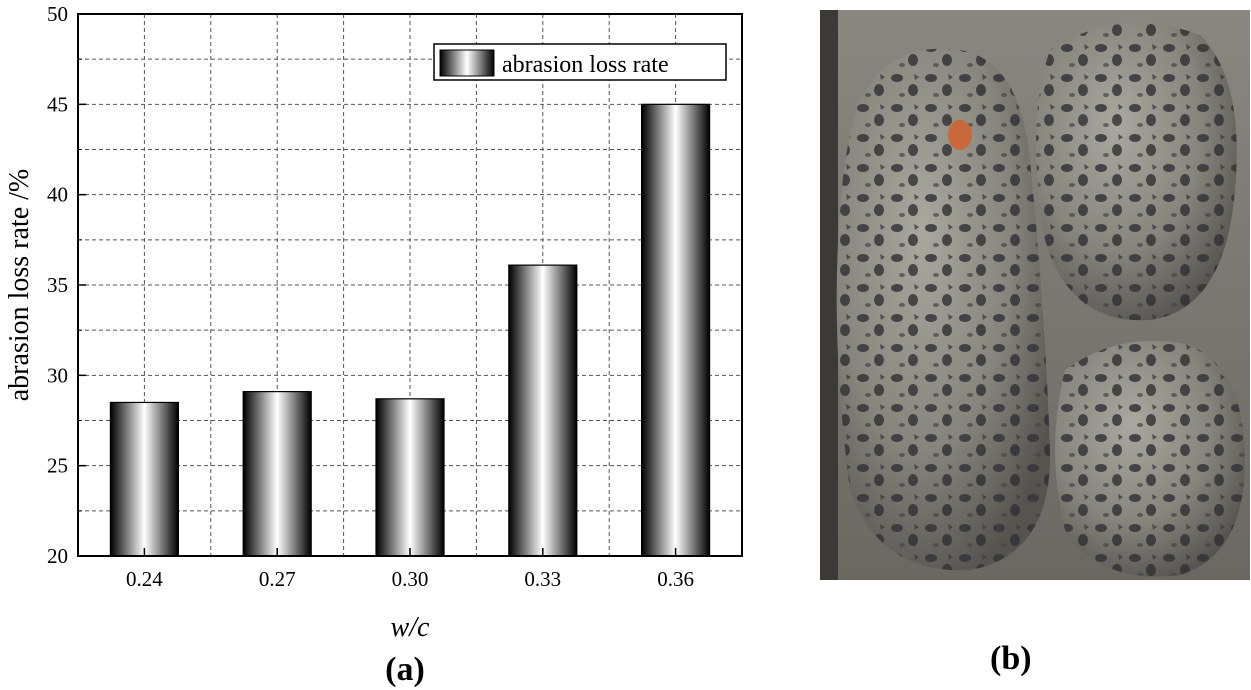 The width and height of the screenshot is (1251, 690). I want to click on panel-label-b: (b), so click(1011, 658).